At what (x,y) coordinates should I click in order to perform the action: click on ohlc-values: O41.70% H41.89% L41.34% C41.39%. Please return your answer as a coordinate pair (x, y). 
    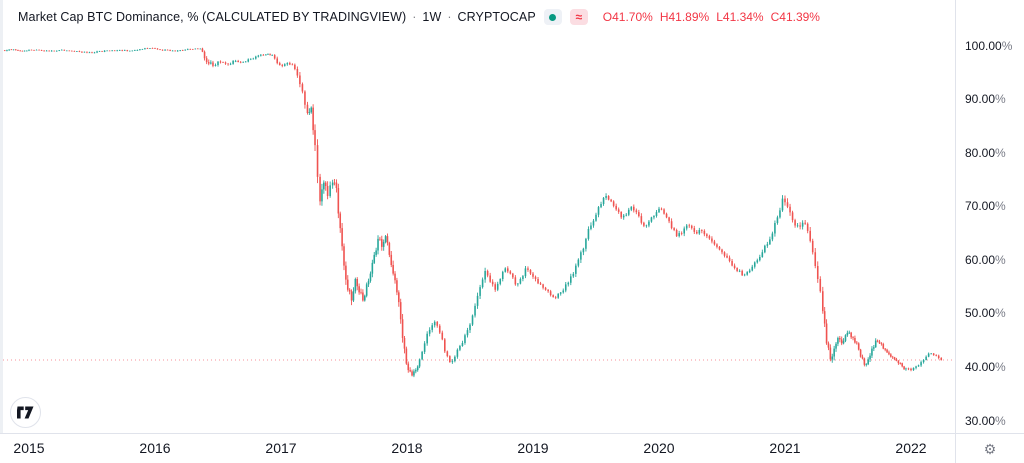
    Looking at the image, I should click on (711, 17).